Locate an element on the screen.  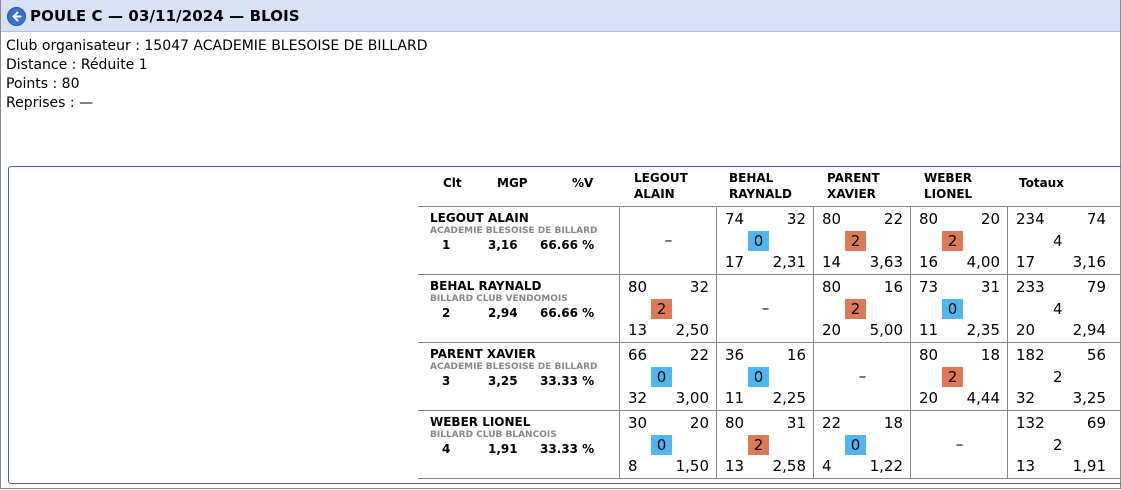
total-average: 2,94 is located at coordinates (1089, 330).